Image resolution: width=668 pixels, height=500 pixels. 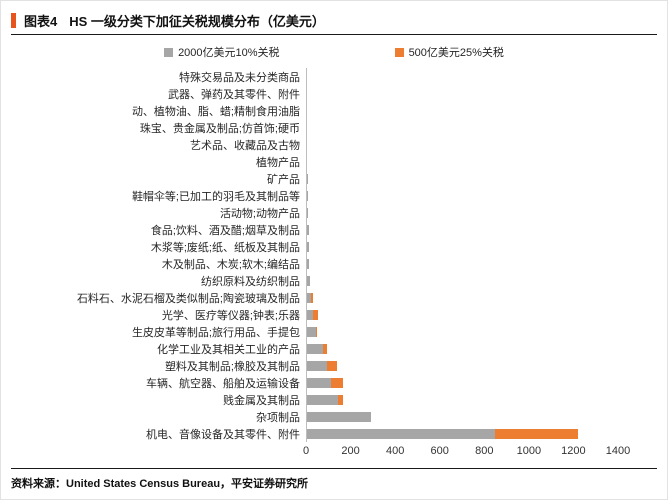 What do you see at coordinates (245, 145) in the screenshot?
I see `category-label: 艺术品、收藏品及古物` at bounding box center [245, 145].